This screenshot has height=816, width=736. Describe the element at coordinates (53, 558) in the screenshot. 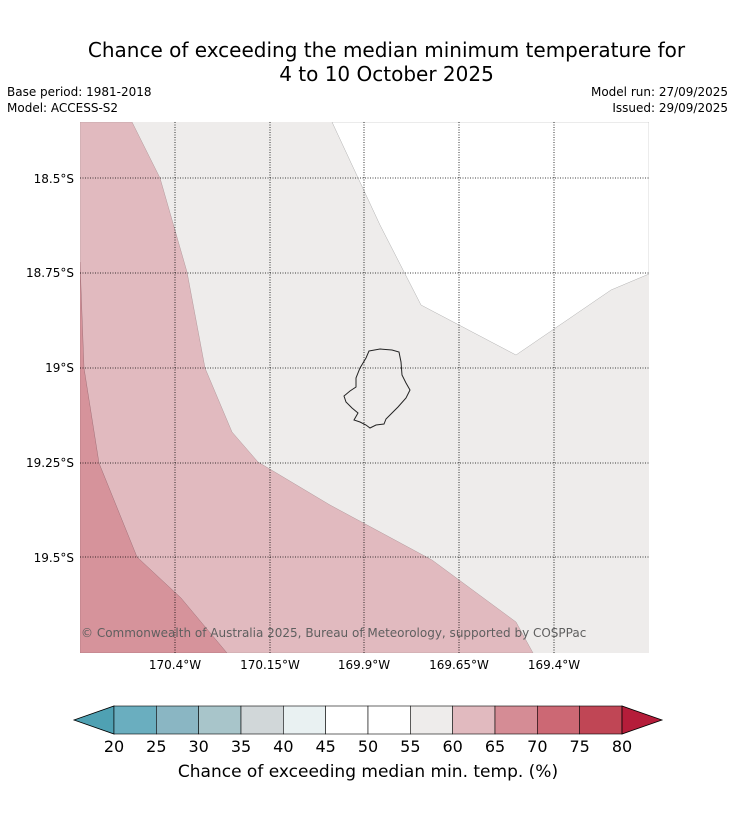

I see `lat-label-19-5: 19.5°S` at that location.